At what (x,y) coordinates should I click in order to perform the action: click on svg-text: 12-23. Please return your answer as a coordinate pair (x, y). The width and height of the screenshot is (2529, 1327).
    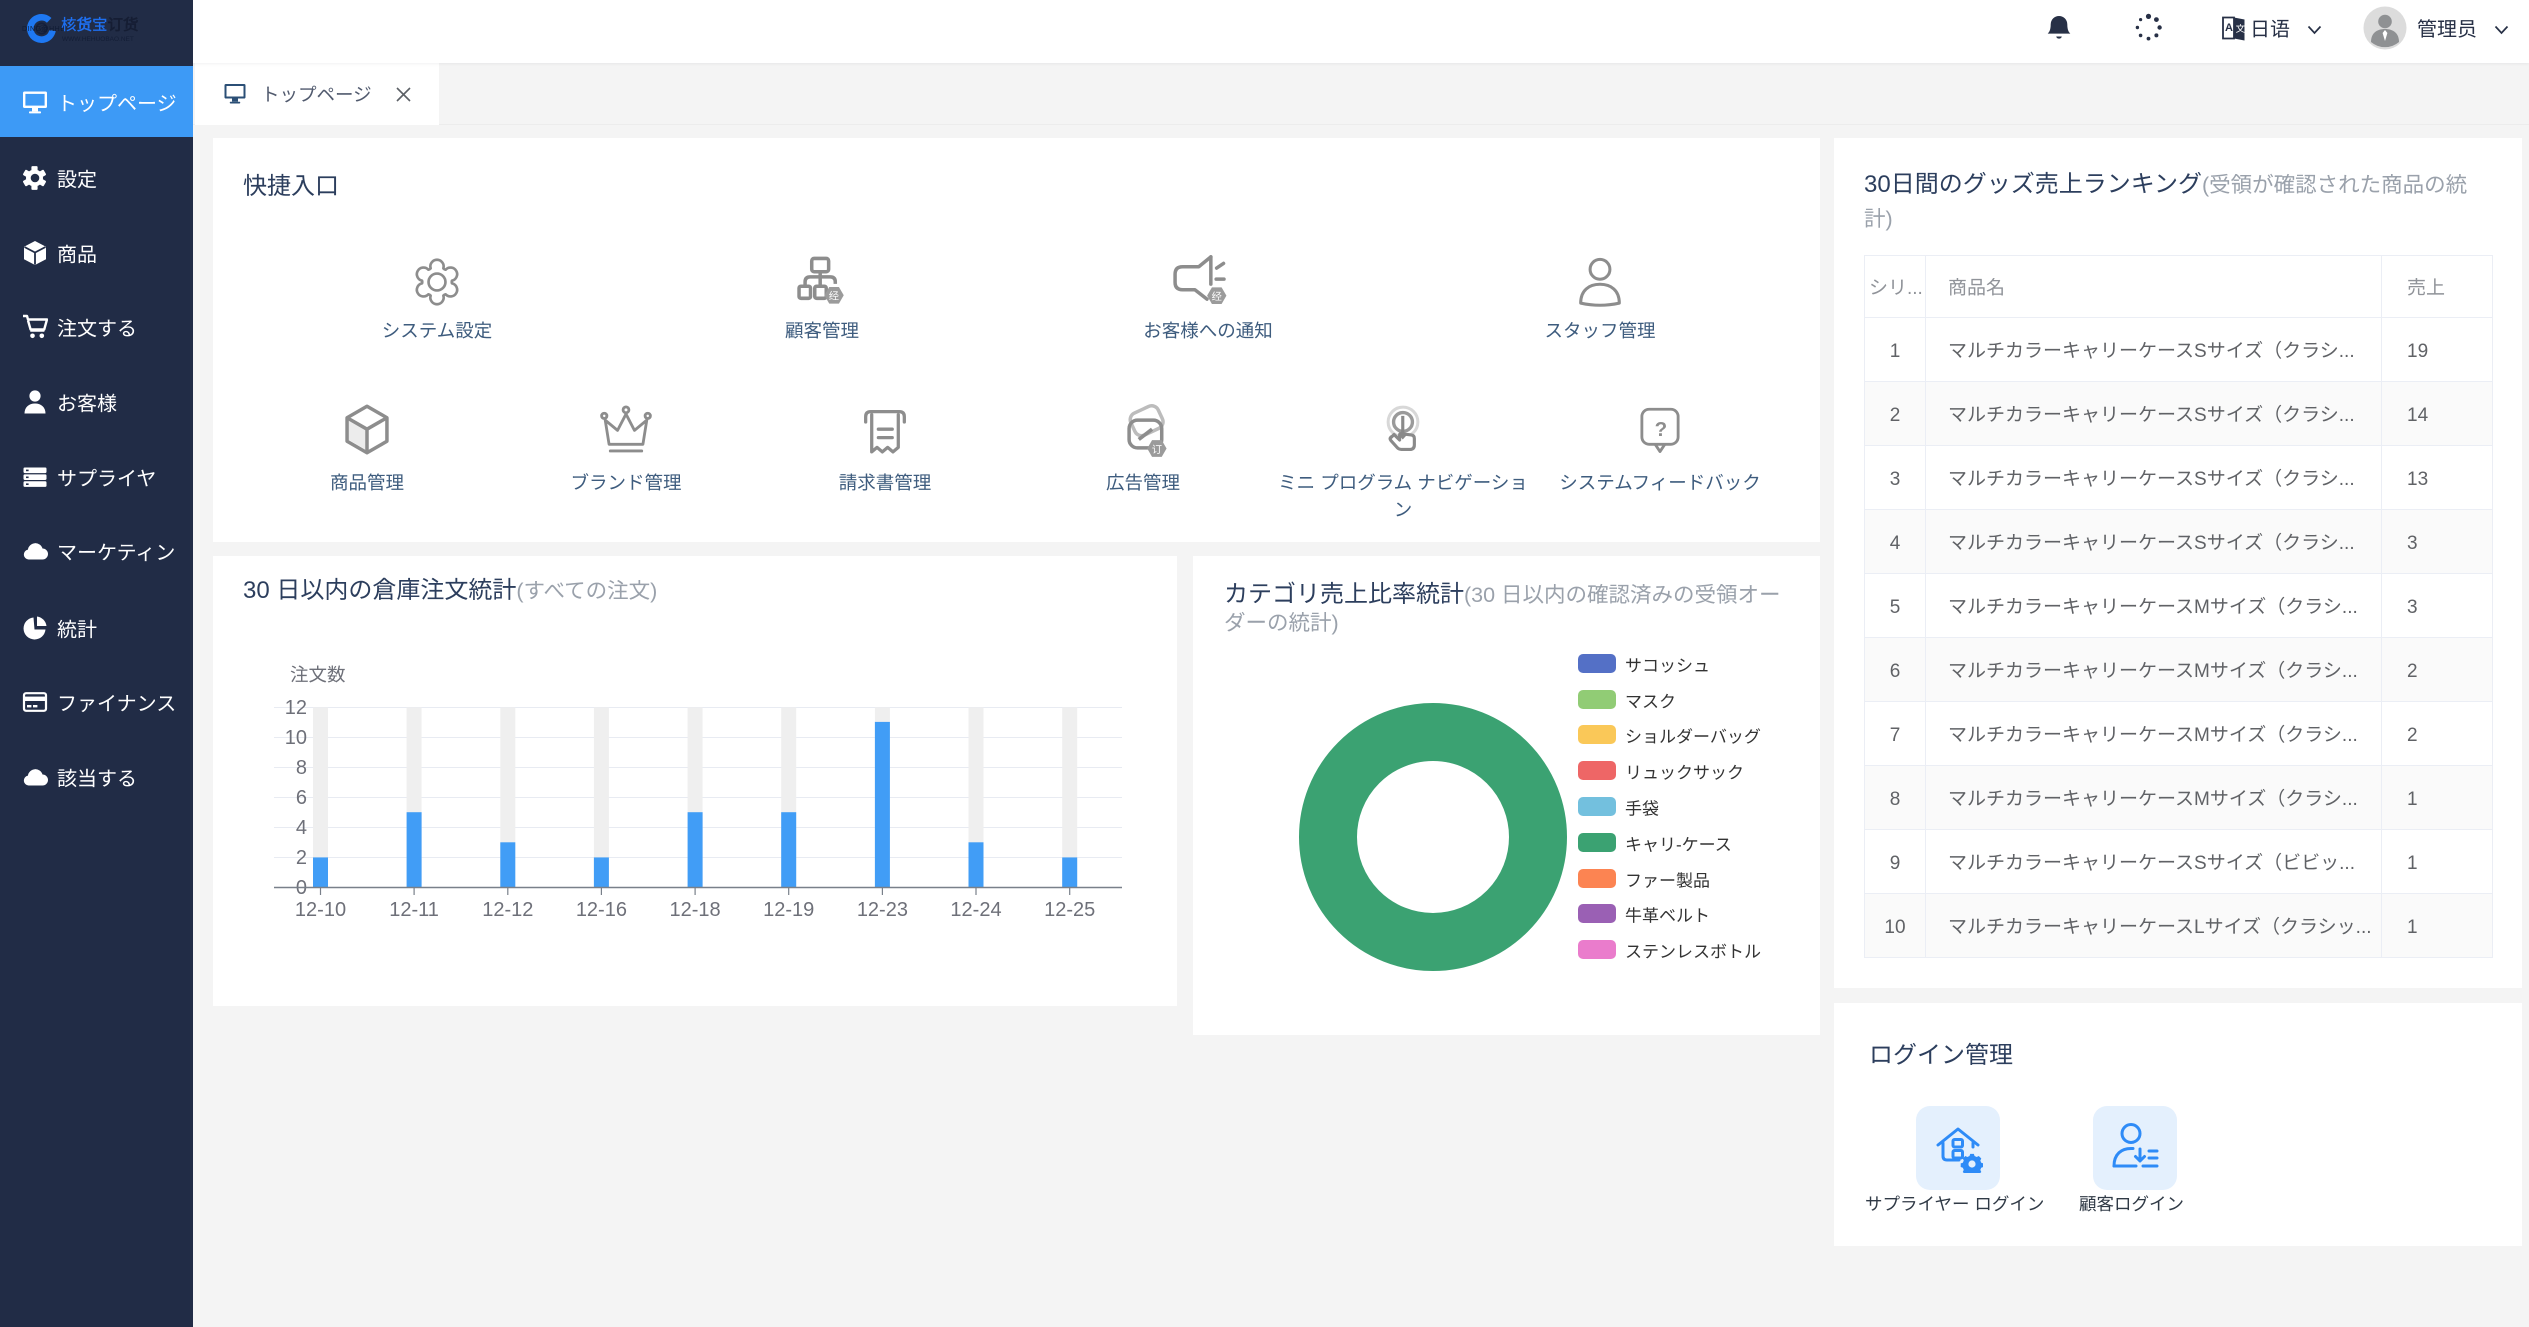
    Looking at the image, I should click on (882, 907).